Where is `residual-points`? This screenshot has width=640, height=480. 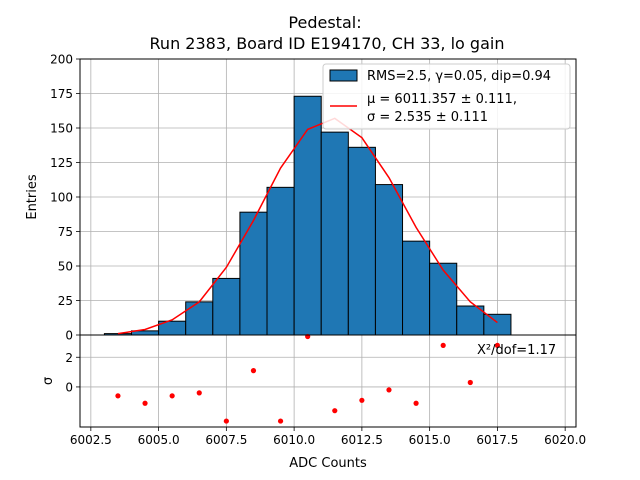 residual-points is located at coordinates (307, 378).